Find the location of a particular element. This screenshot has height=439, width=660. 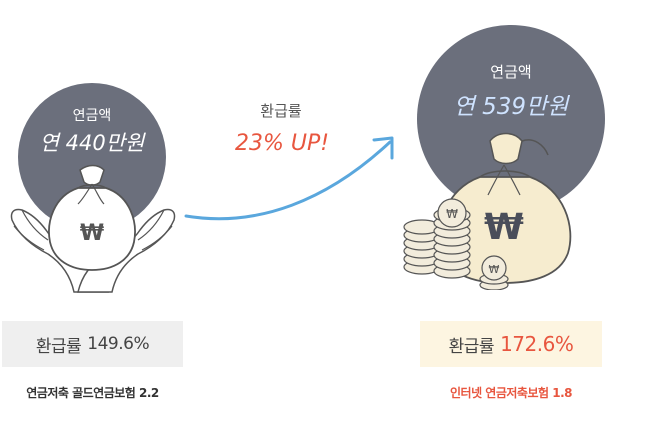

right-product-name: 인터넷 연금저축보험 1.8 is located at coordinates (511, 393).